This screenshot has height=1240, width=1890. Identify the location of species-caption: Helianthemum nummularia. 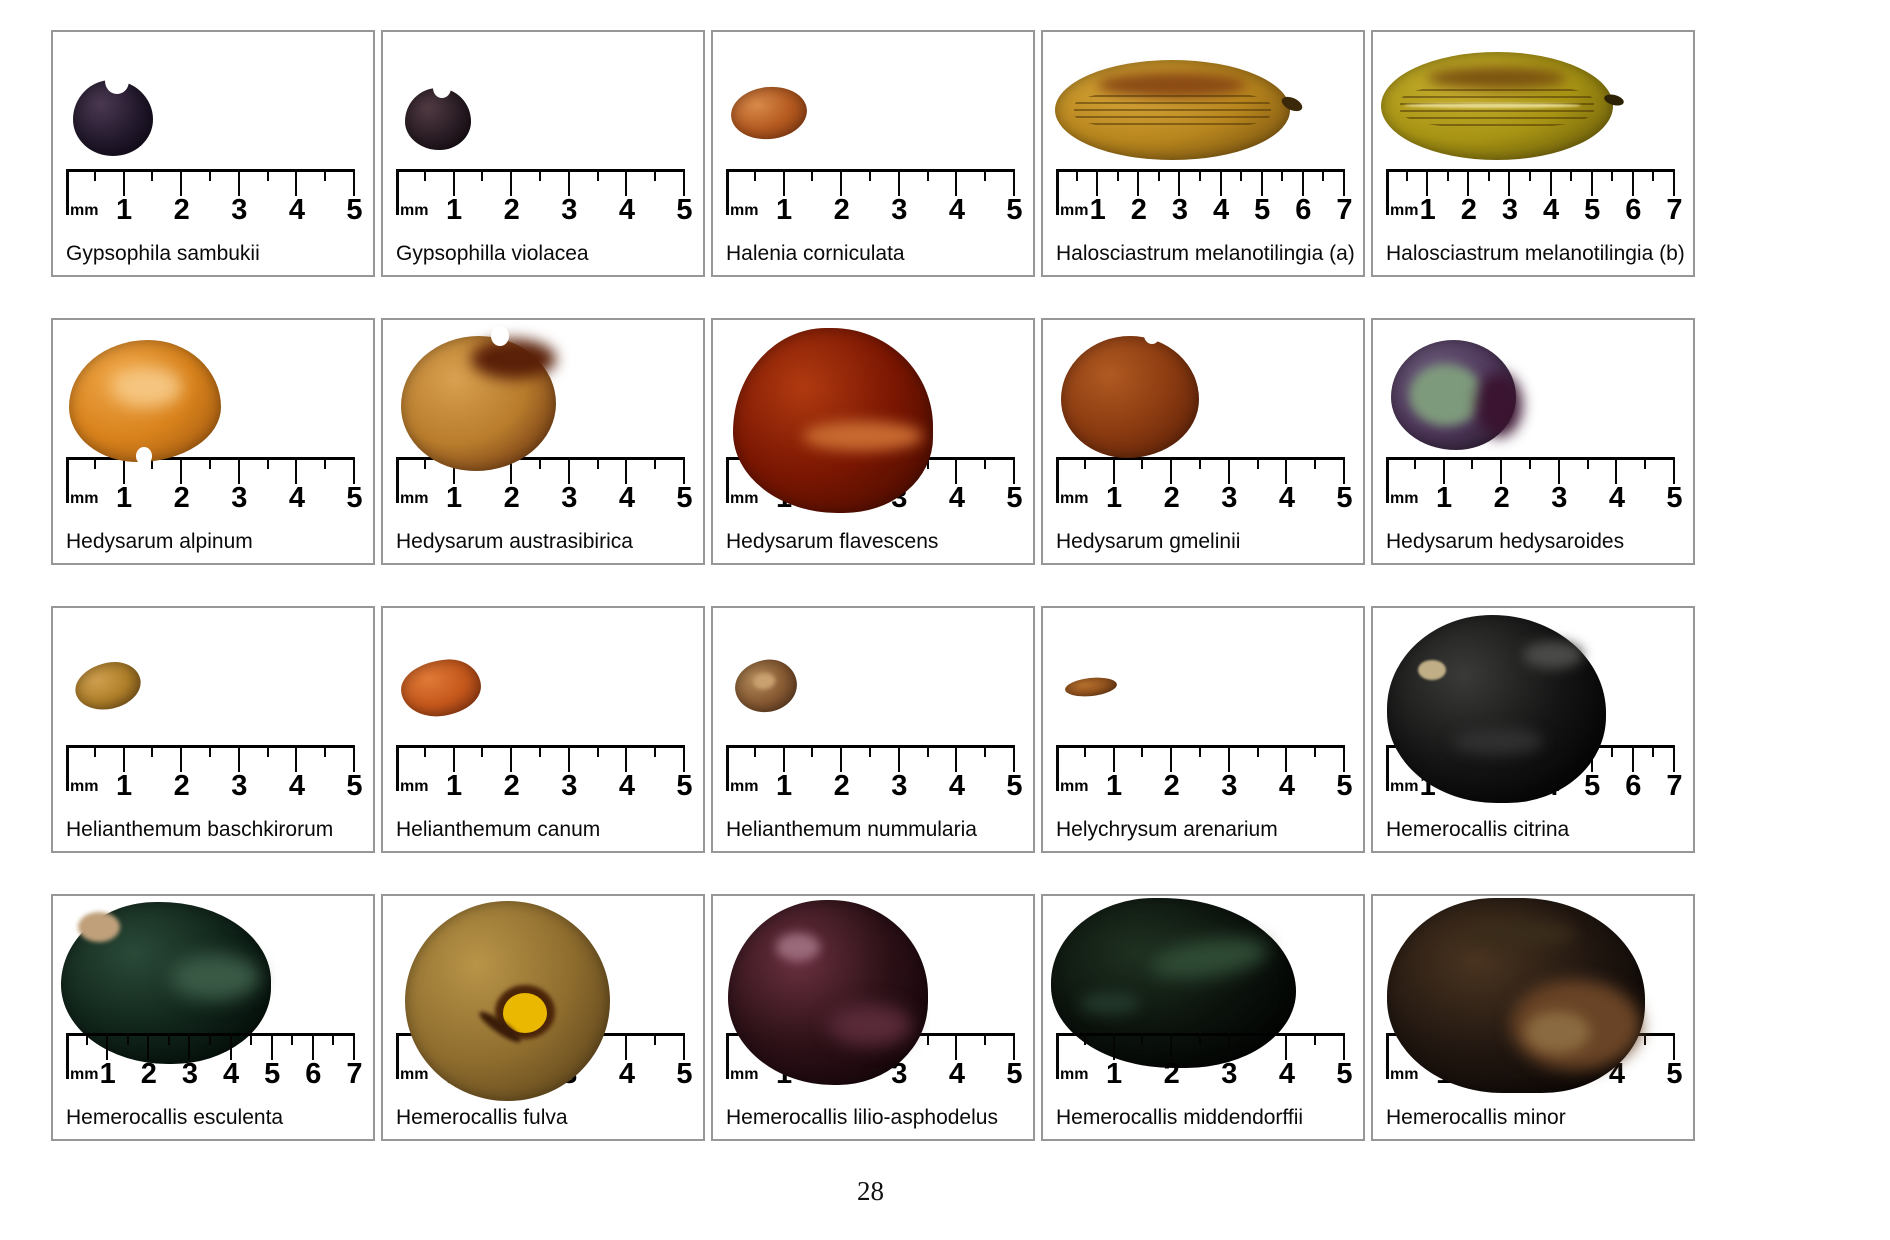
(851, 829).